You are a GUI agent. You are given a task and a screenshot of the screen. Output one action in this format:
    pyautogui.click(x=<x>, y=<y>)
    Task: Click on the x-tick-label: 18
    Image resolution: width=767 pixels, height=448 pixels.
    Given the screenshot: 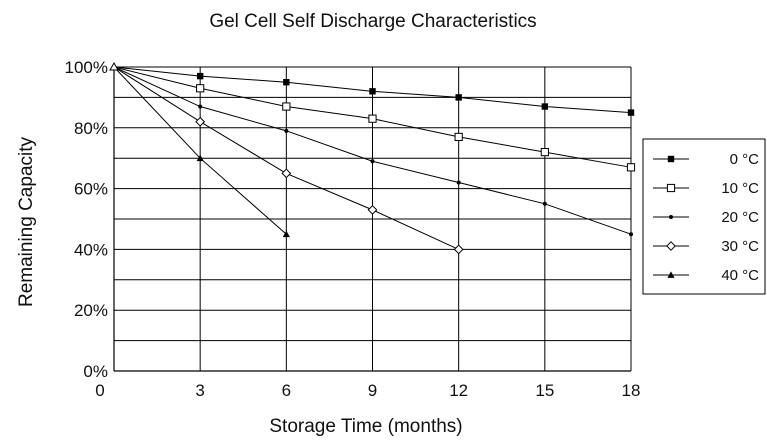 What is the action you would take?
    pyautogui.click(x=631, y=390)
    